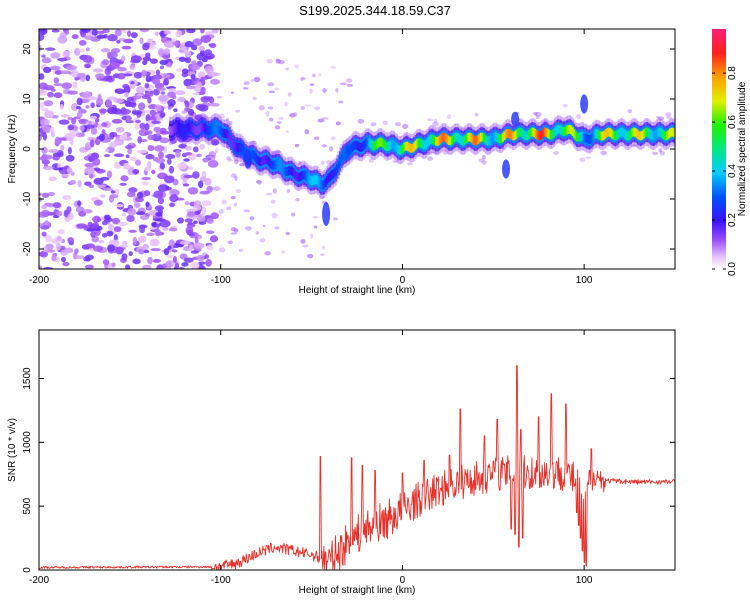  I want to click on y-tick-label: 10, so click(27, 99).